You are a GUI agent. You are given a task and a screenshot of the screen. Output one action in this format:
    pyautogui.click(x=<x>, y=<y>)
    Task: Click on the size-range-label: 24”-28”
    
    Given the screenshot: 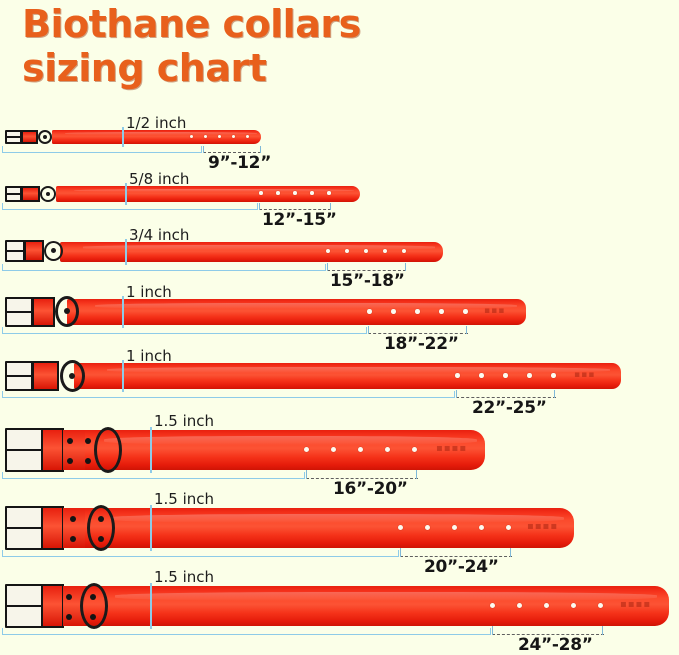 What is the action you would take?
    pyautogui.click(x=555, y=645)
    